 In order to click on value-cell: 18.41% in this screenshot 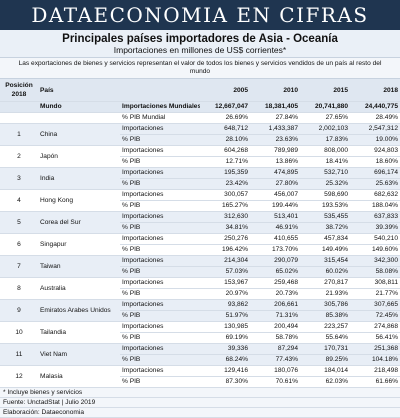, I will do `click(325, 162)`.